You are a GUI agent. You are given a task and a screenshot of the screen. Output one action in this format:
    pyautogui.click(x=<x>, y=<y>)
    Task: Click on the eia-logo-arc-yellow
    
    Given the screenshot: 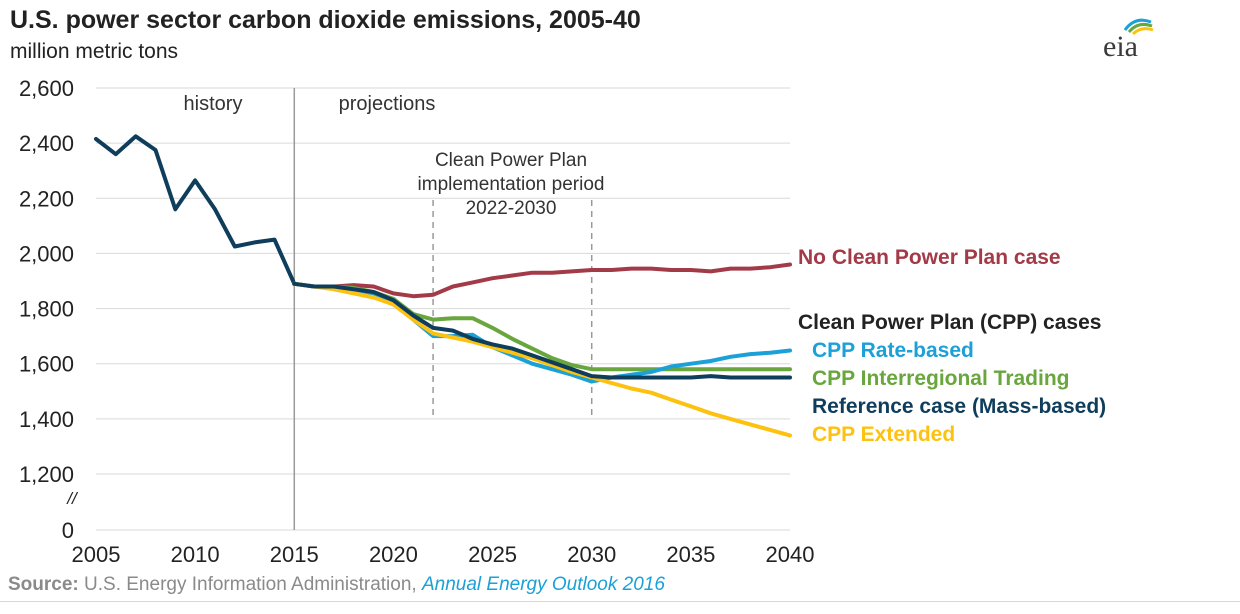 What is the action you would take?
    pyautogui.click(x=1142, y=31)
    